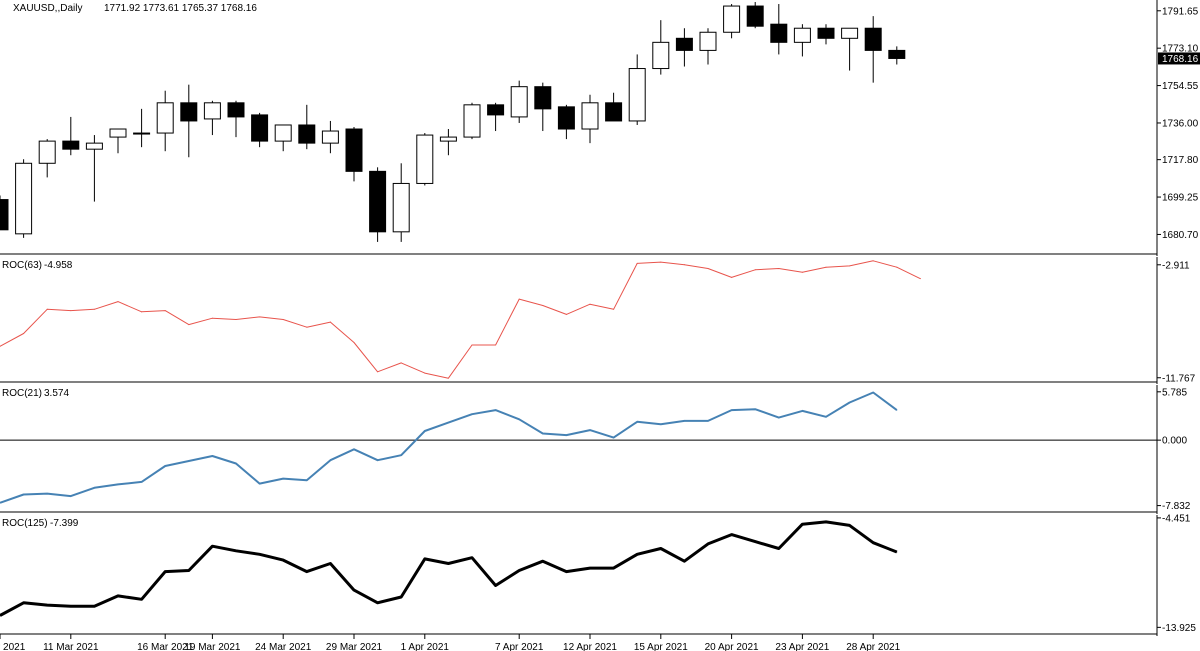  What do you see at coordinates (1176, 506) in the screenshot?
I see `y-tick-label: -7.832` at bounding box center [1176, 506].